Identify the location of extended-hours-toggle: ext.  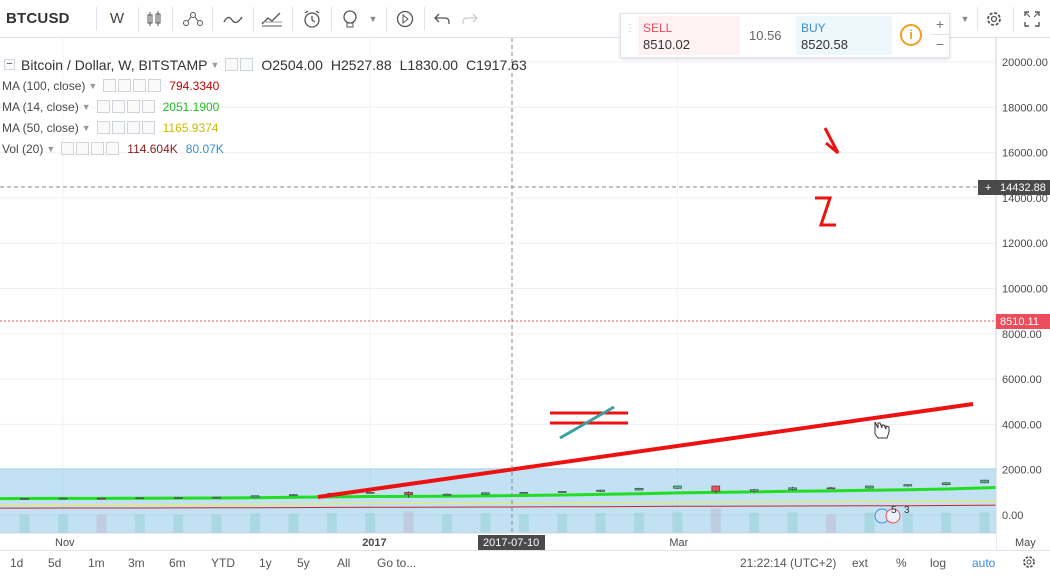
(860, 563).